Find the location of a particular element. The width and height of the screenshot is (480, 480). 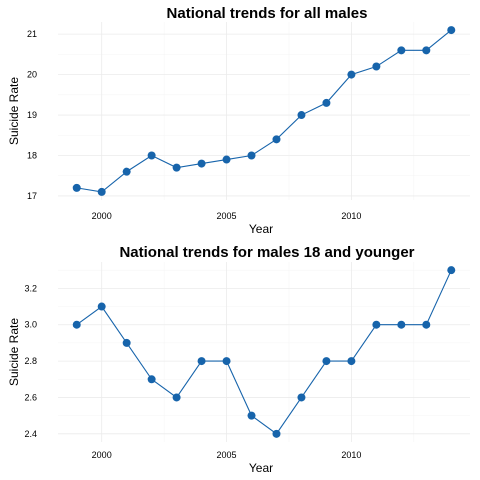

chart-title: National trends for all males is located at coordinates (267, 13).